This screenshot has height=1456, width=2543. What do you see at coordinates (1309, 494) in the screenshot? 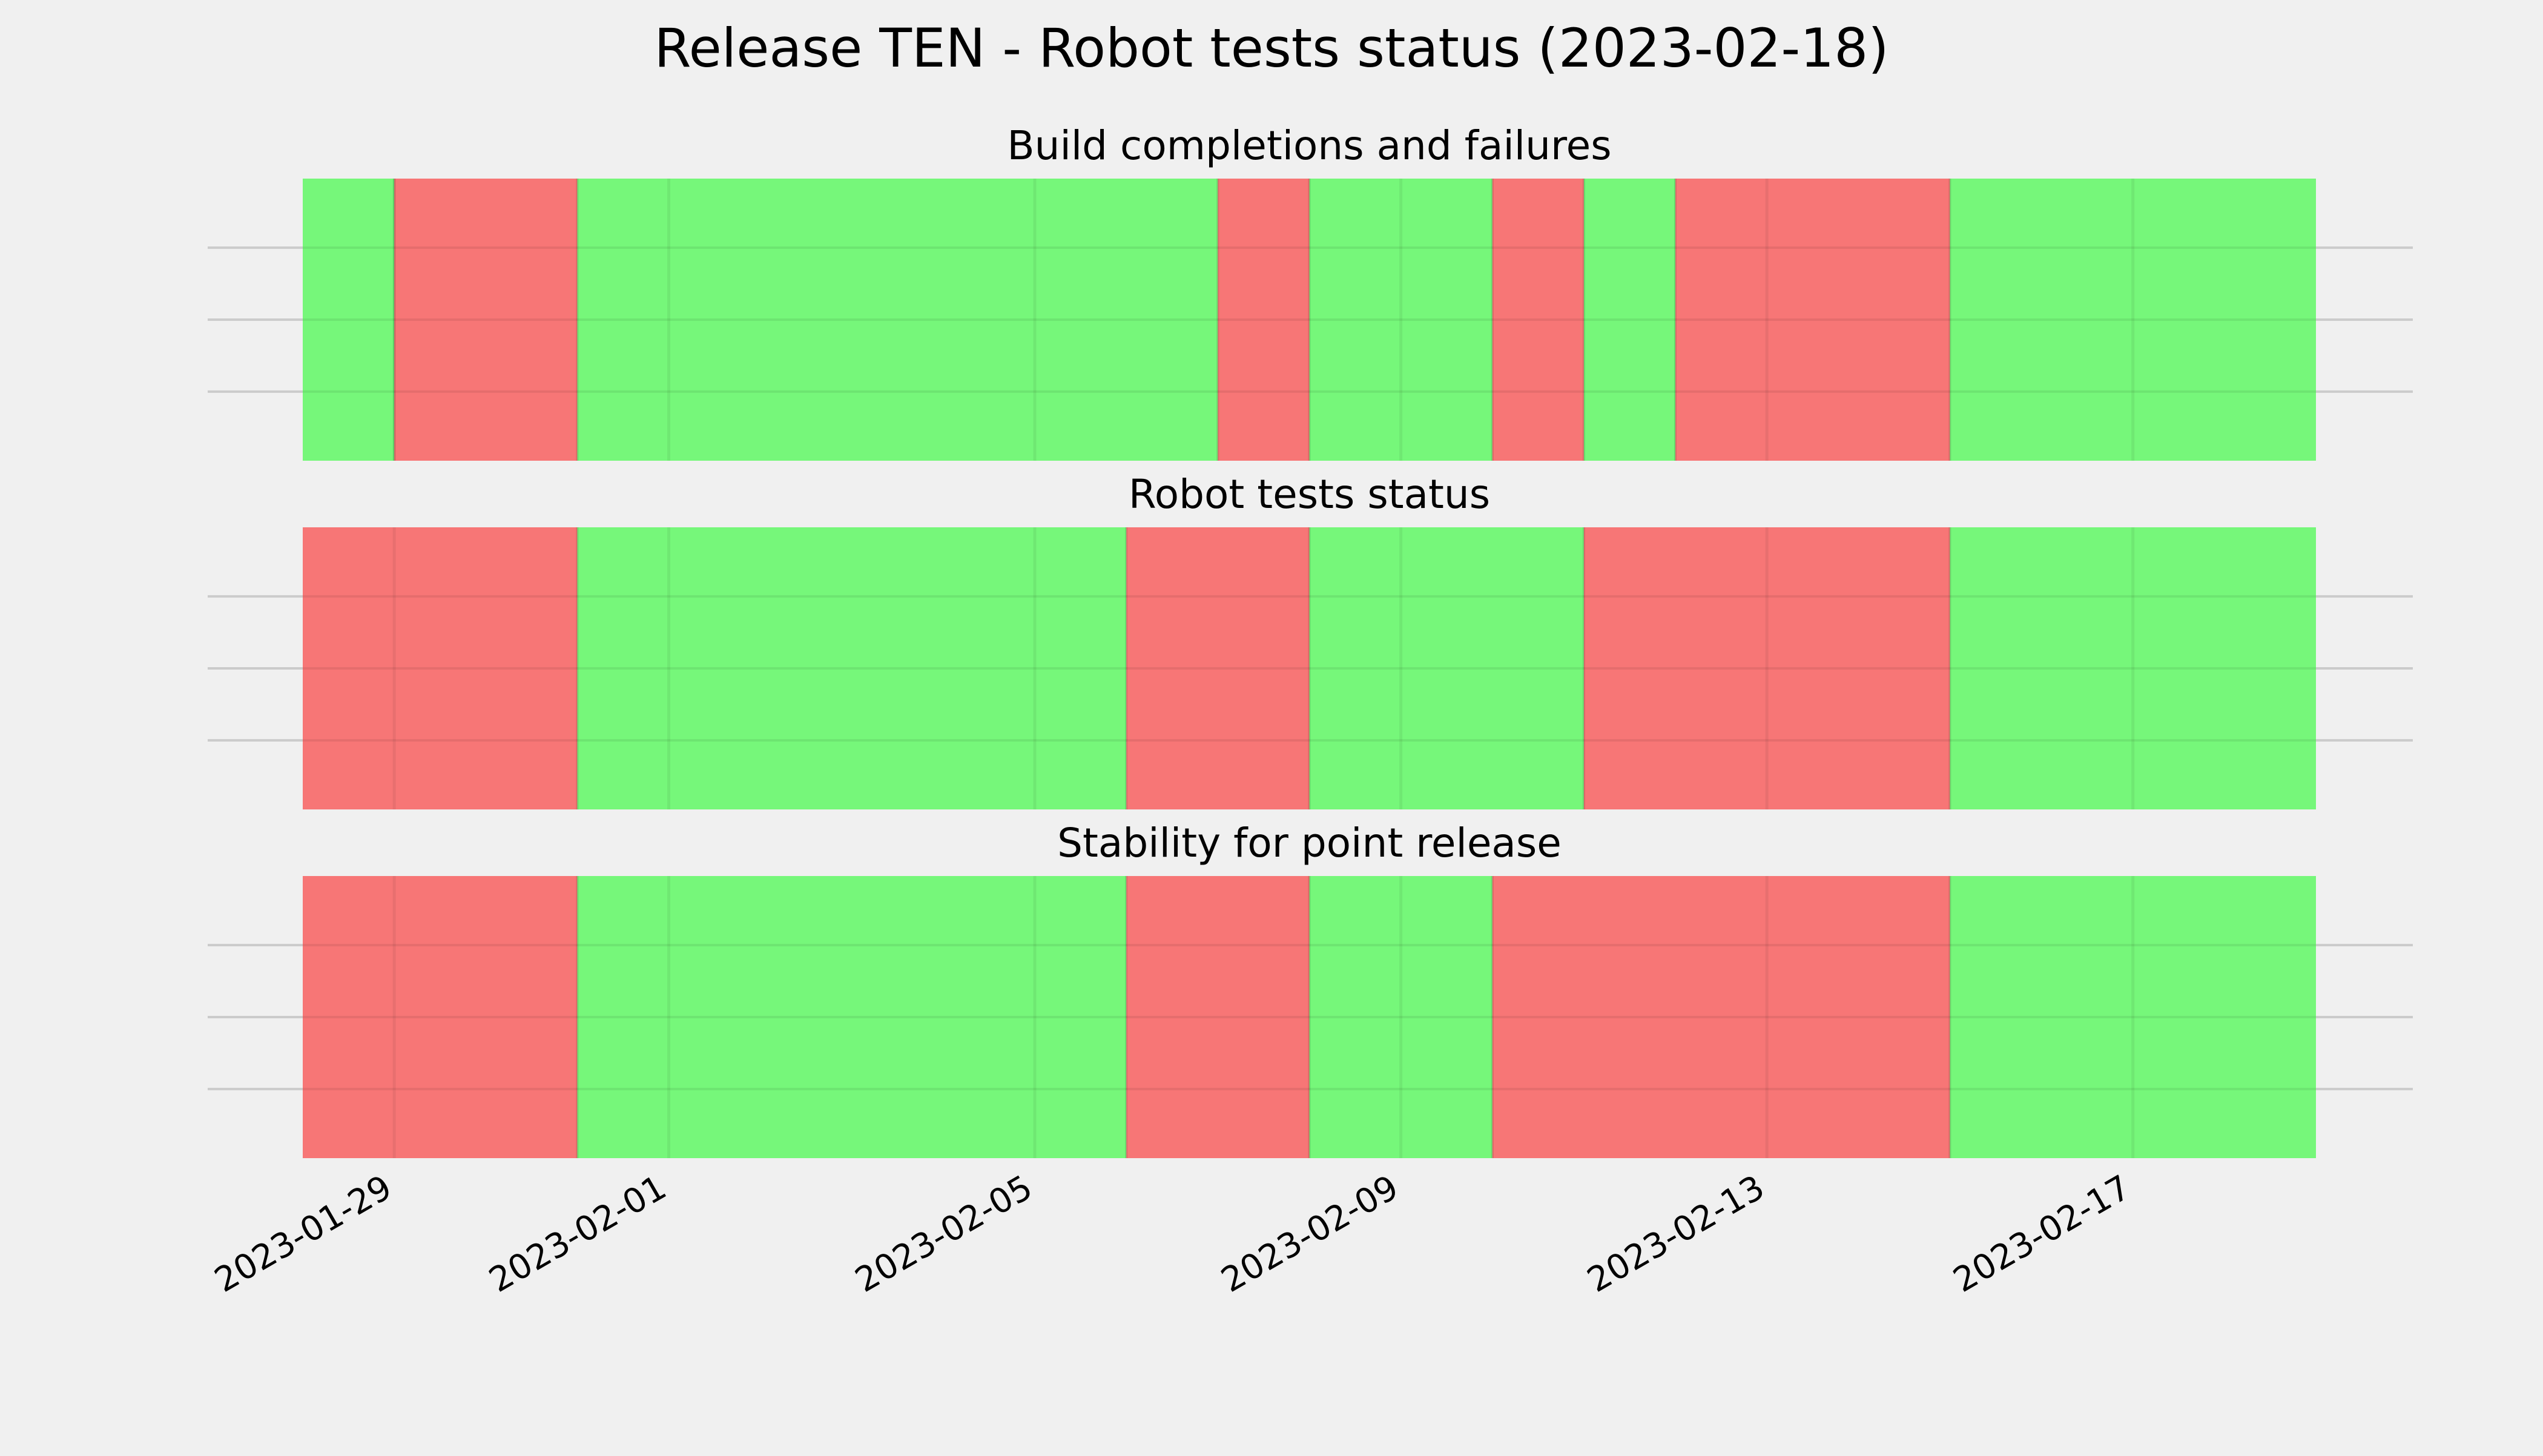
I see `panel-title: Robot tests status` at bounding box center [1309, 494].